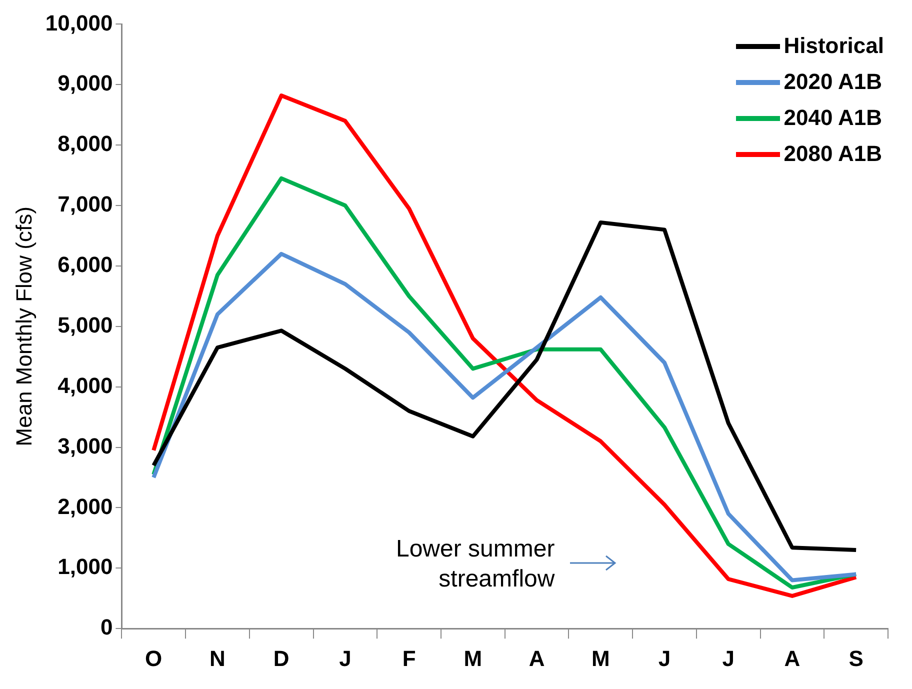 Image resolution: width=912 pixels, height=689 pixels. What do you see at coordinates (85, 204) in the screenshot?
I see `y-tick-label: 7,000` at bounding box center [85, 204].